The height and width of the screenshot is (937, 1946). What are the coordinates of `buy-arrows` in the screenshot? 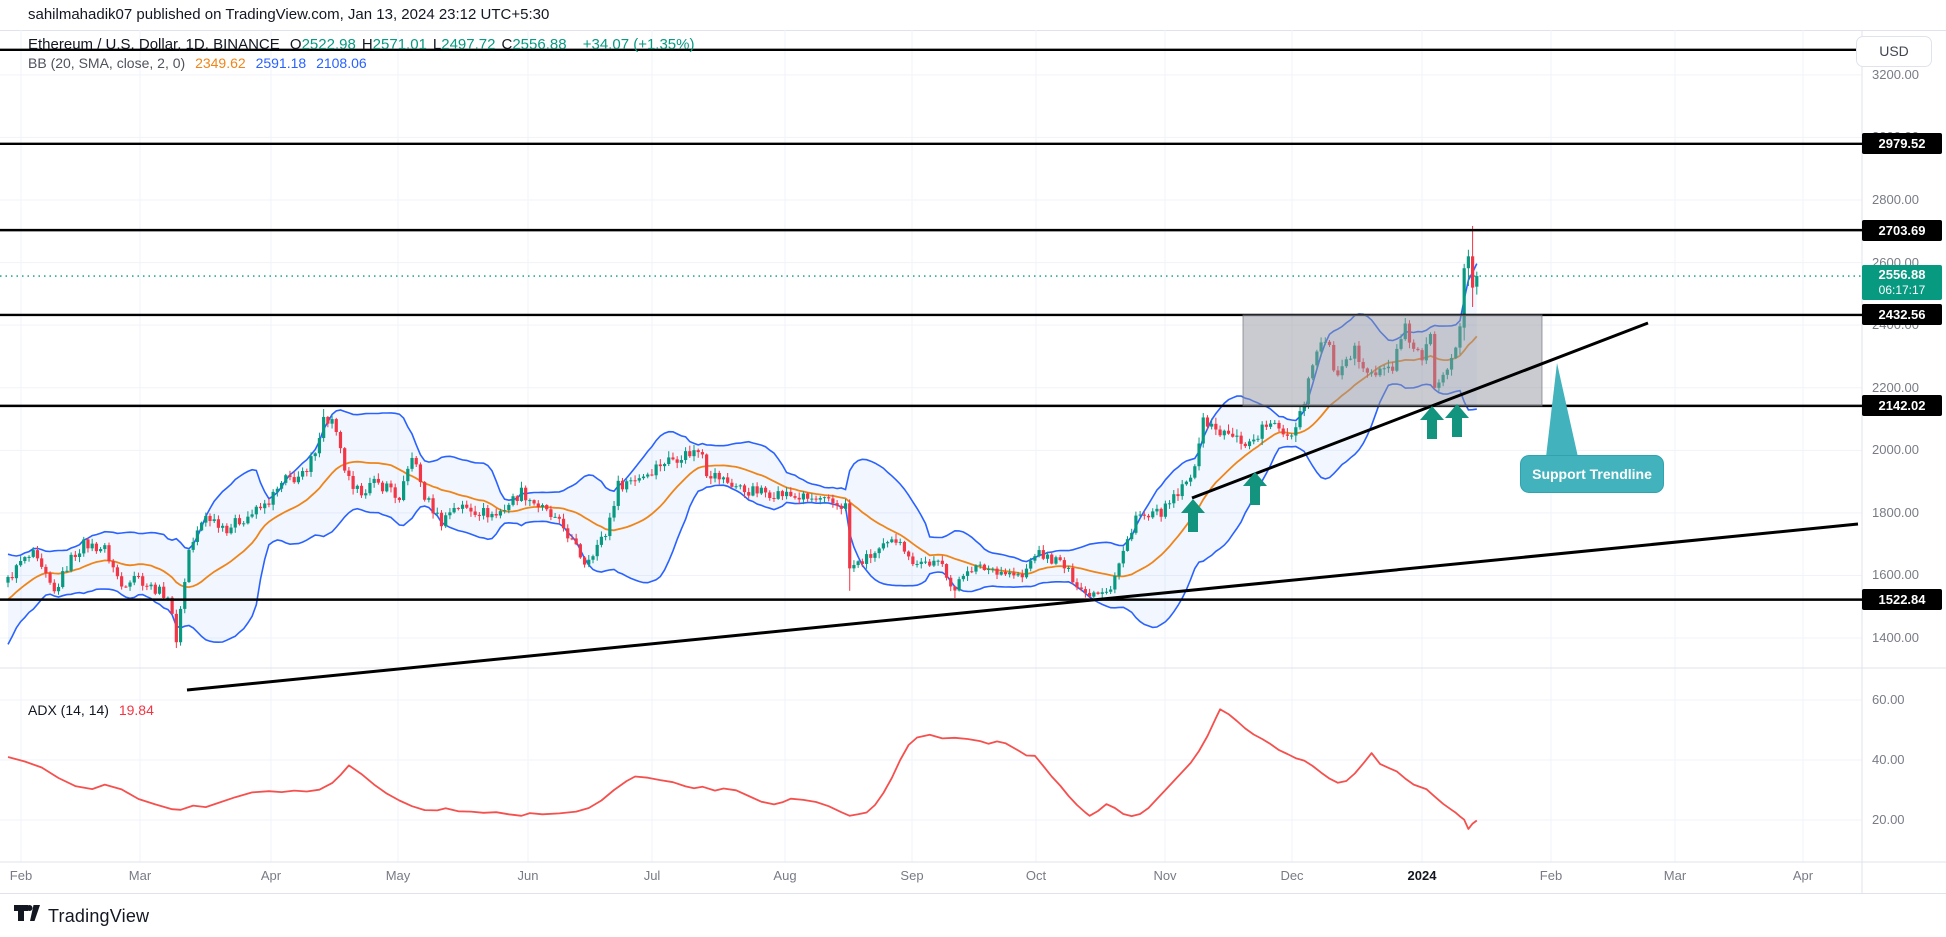 It's located at (1325, 468).